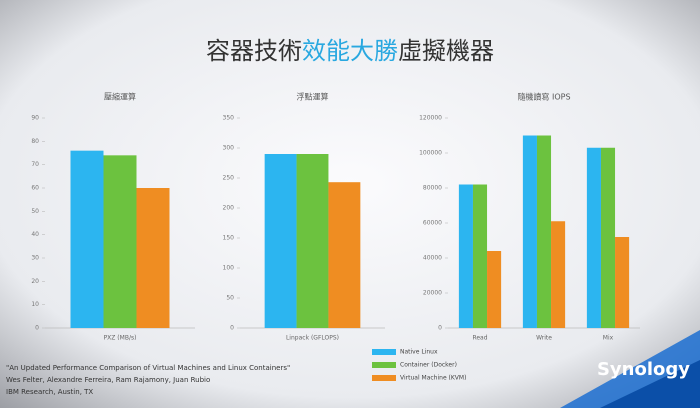 This screenshot has height=408, width=700. What do you see at coordinates (120, 338) in the screenshot?
I see `x-tick-label: PXZ (MB/s)` at bounding box center [120, 338].